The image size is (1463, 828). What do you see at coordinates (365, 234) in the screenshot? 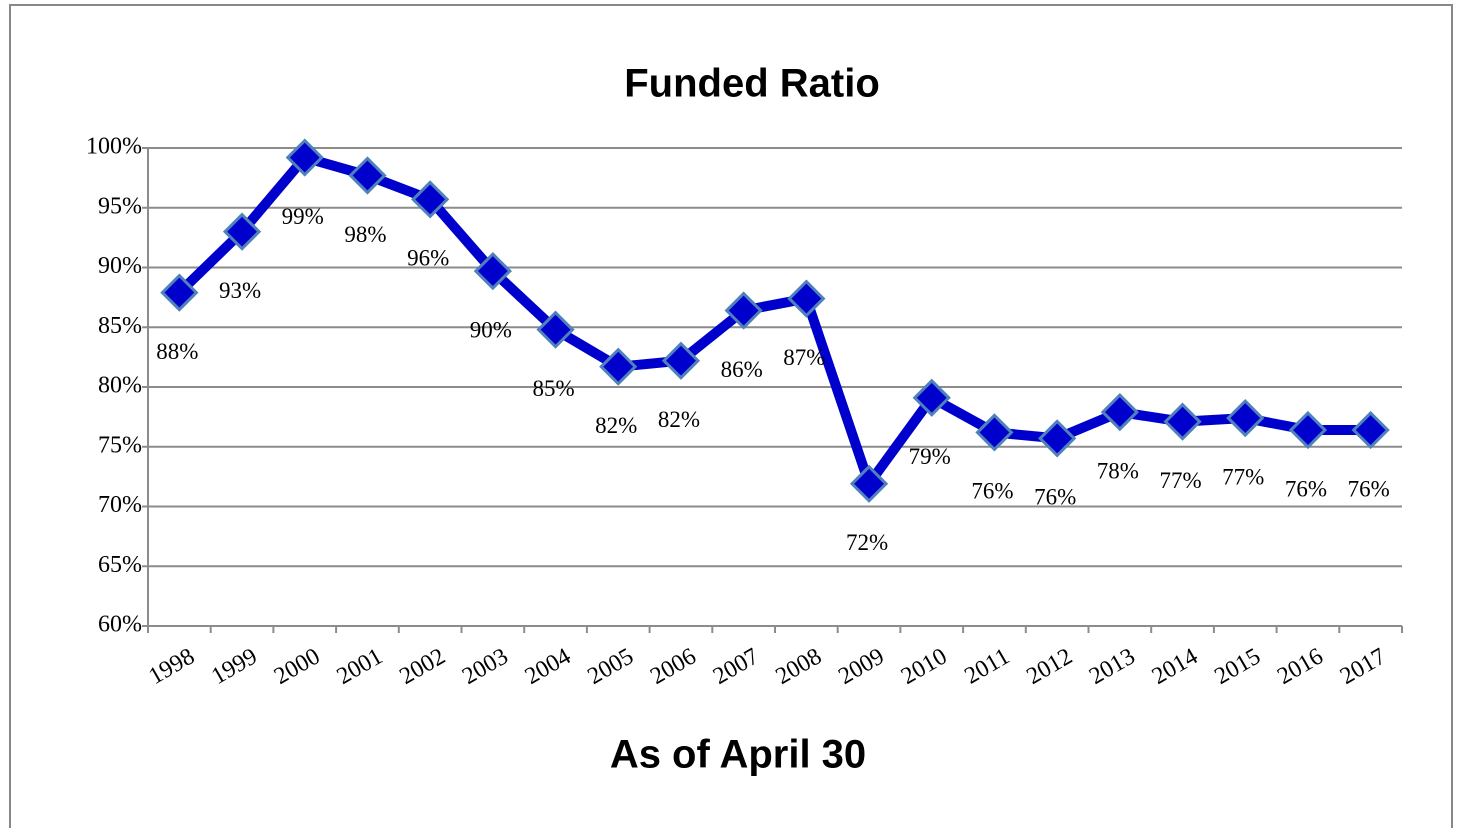
I see `data-label: 98%` at bounding box center [365, 234].